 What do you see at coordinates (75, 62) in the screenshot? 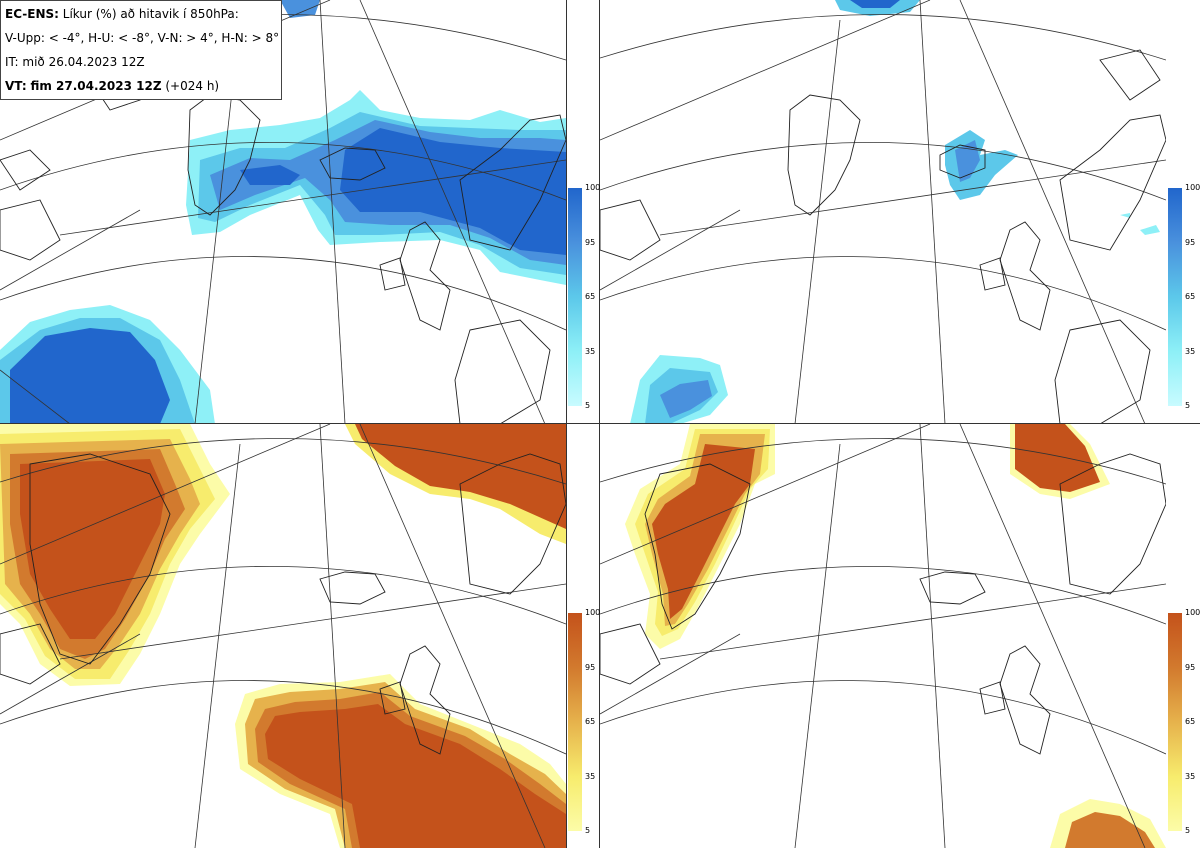
I see `initial-time: IT: mið 26.04.2023 12Z` at bounding box center [75, 62].